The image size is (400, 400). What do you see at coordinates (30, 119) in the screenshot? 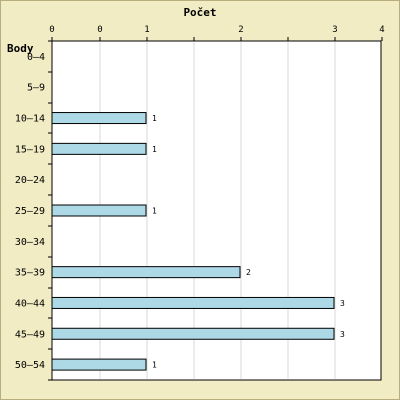
I see `category-label: 10–14` at bounding box center [30, 119].